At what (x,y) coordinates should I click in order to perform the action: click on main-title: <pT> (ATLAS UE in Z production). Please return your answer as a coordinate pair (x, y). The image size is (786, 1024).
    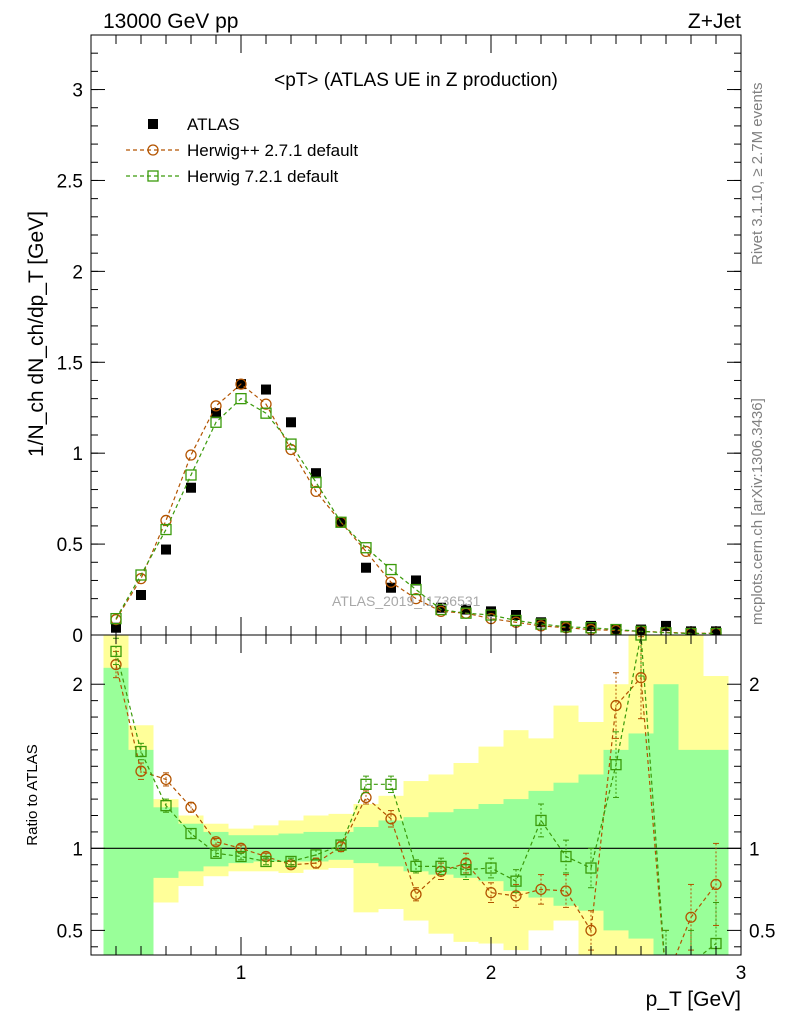
    Looking at the image, I should click on (416, 80).